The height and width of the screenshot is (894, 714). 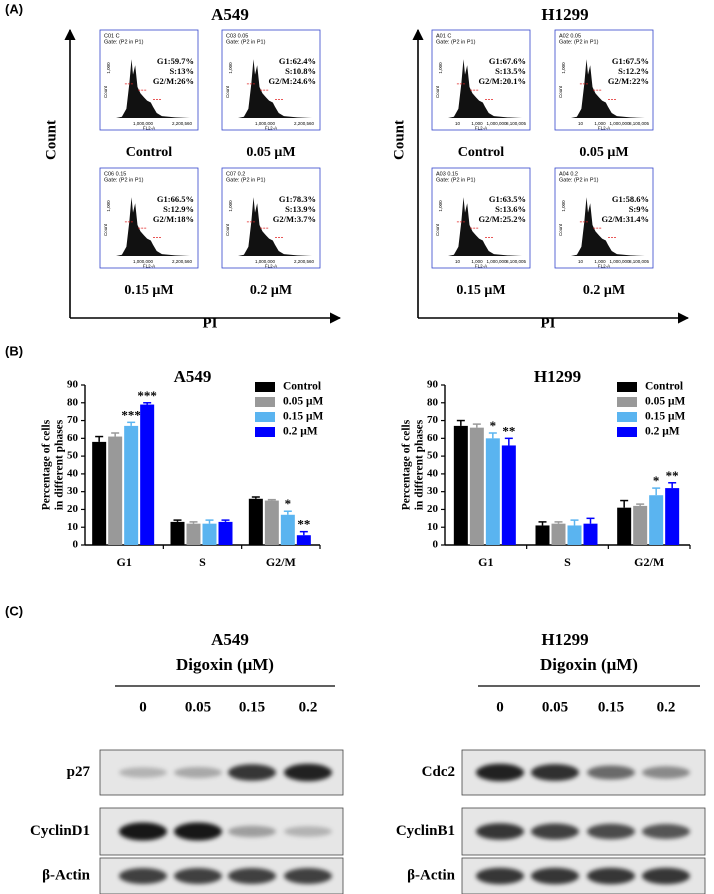 What do you see at coordinates (230, 639) in the screenshot?
I see `blot-title: A549` at bounding box center [230, 639].